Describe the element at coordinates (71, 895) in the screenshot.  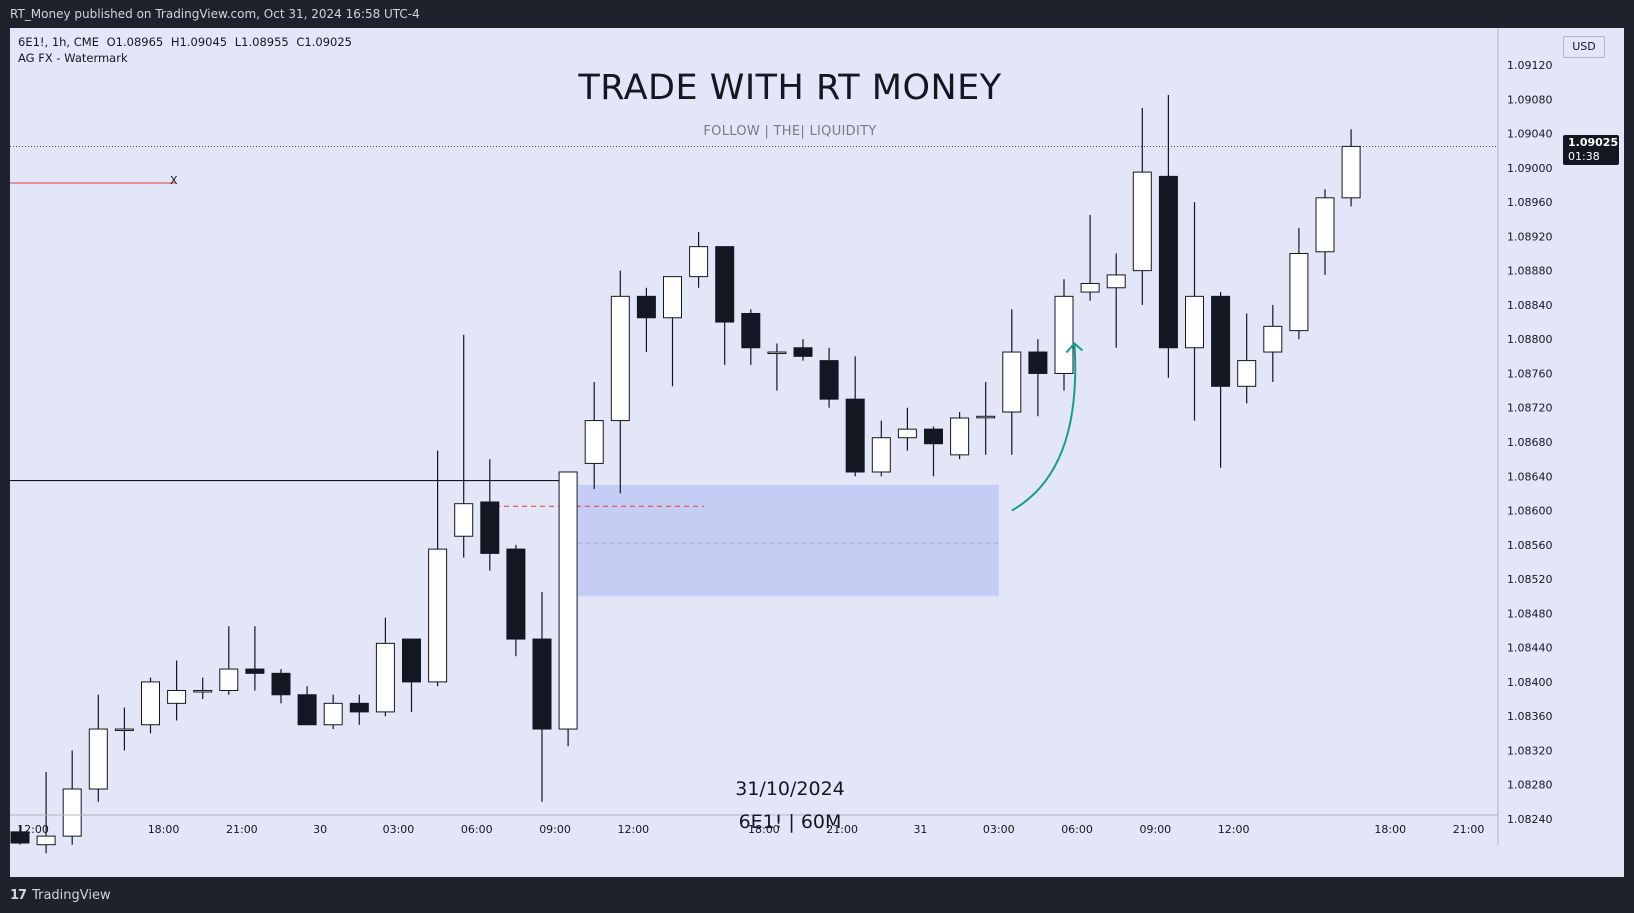
I see `brand-name: TradingView` at that location.